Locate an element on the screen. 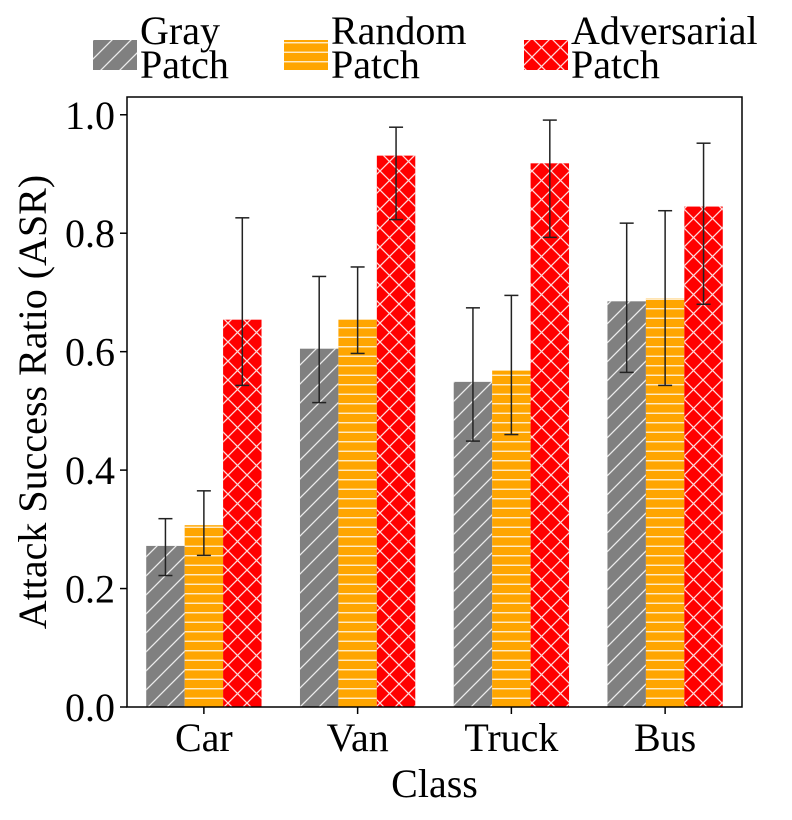  legend-swatch-hatch-adversarial-patch is located at coordinates (546, 55).